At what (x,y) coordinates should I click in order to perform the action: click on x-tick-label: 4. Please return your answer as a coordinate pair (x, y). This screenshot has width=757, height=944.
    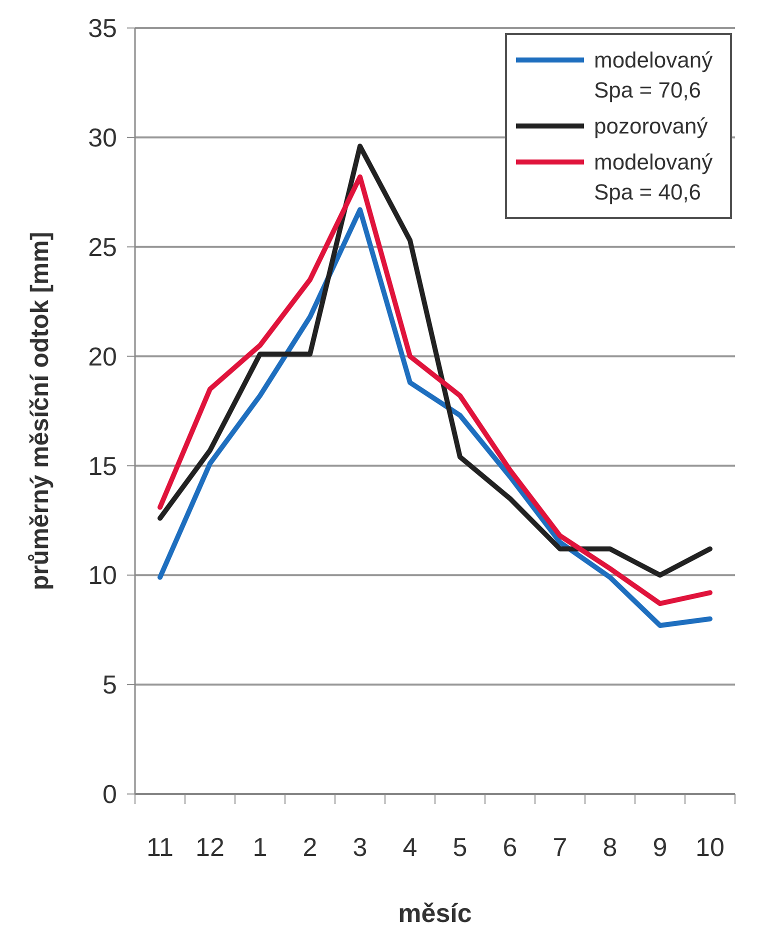
    Looking at the image, I should click on (410, 847).